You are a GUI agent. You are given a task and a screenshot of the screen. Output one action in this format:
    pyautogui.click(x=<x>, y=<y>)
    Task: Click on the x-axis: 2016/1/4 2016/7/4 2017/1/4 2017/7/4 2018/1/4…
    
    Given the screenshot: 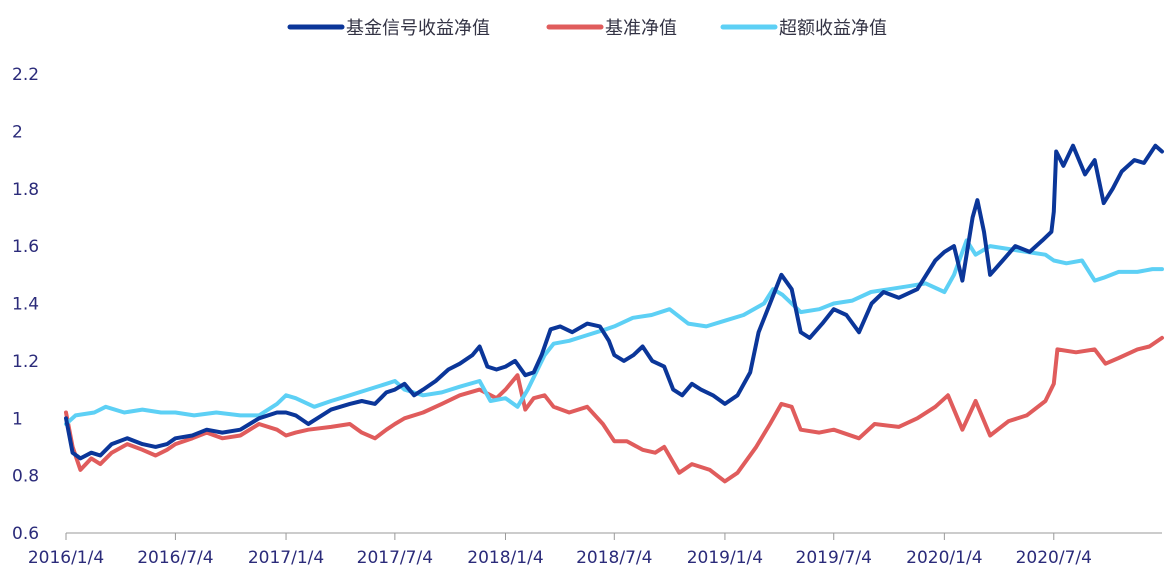 What is the action you would take?
    pyautogui.click(x=595, y=550)
    